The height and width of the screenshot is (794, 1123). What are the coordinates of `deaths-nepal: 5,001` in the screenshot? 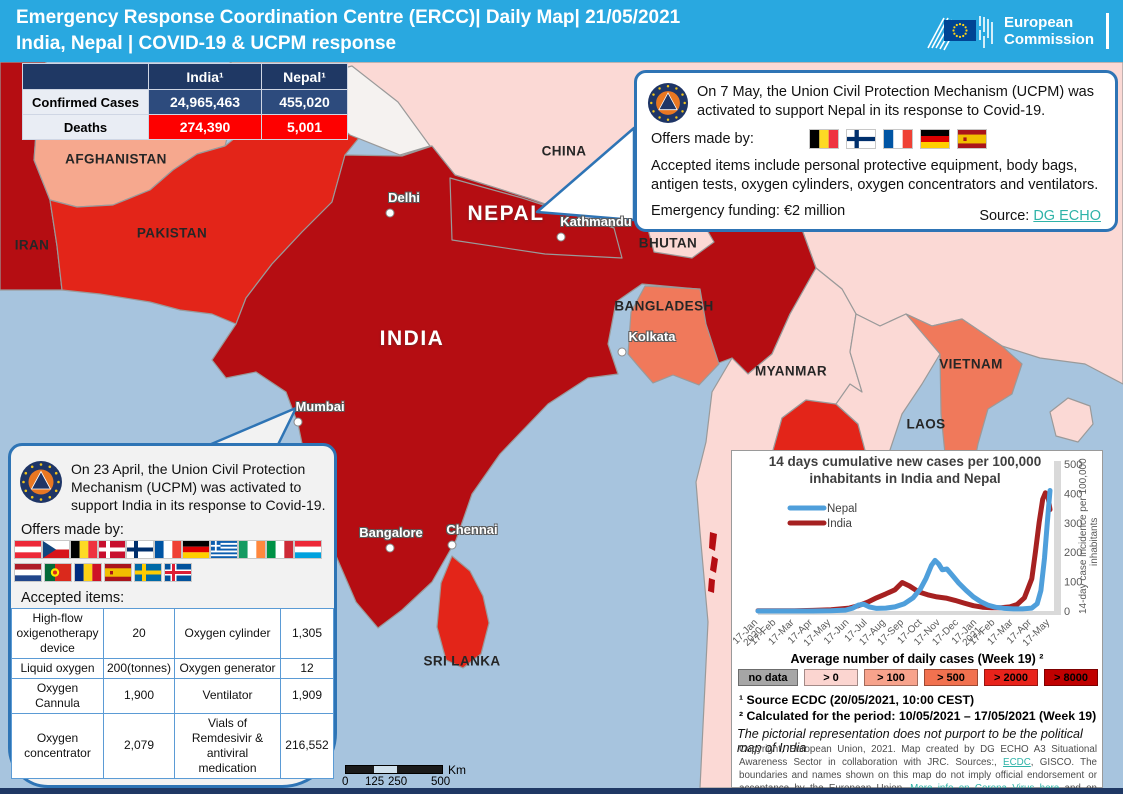 It's located at (304, 127).